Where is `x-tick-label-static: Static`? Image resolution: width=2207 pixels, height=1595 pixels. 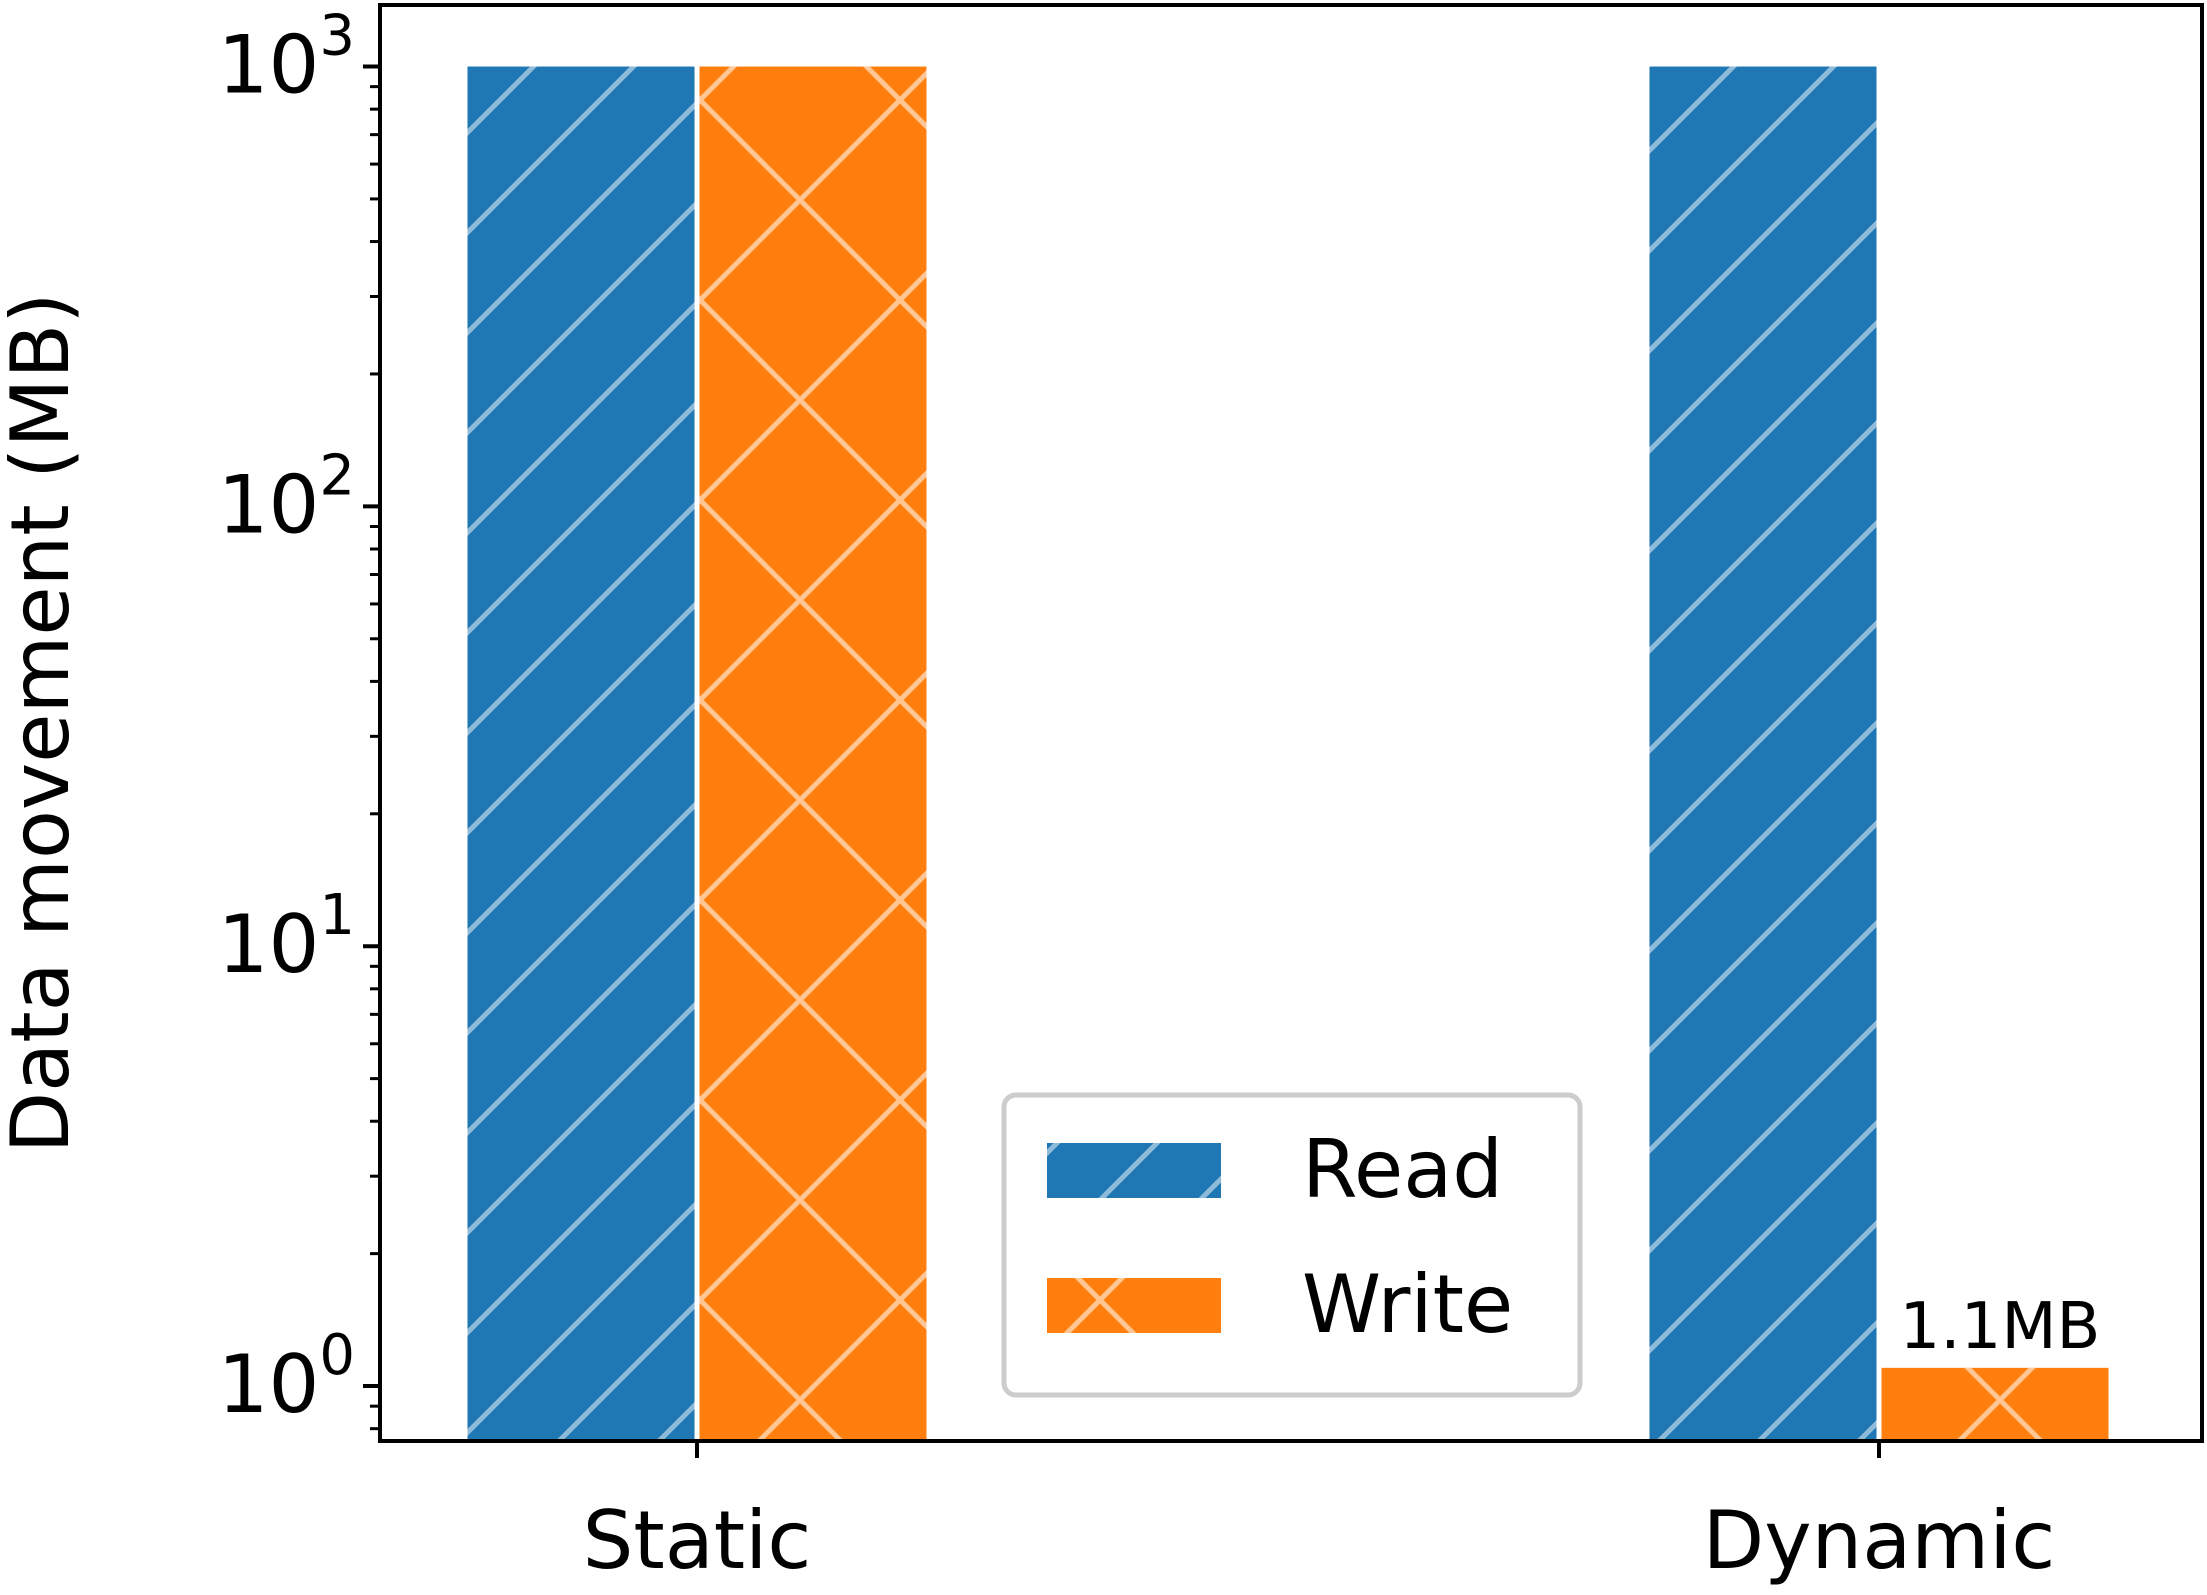 x-tick-label-static: Static is located at coordinates (697, 1540).